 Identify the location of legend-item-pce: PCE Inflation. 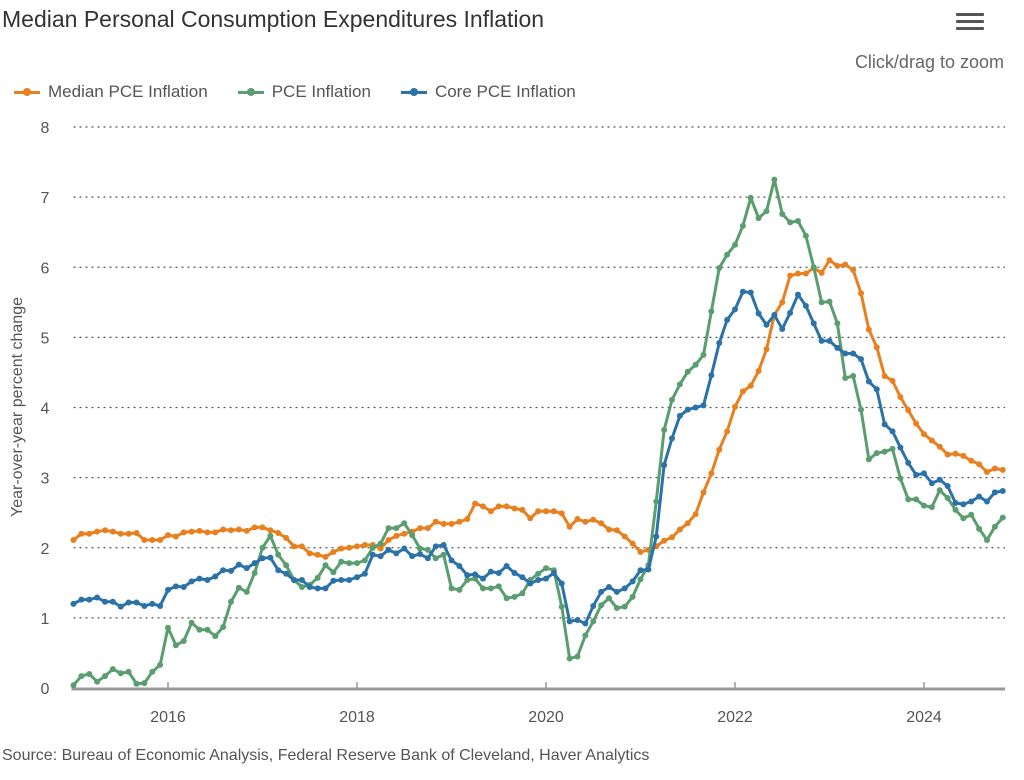
(304, 92).